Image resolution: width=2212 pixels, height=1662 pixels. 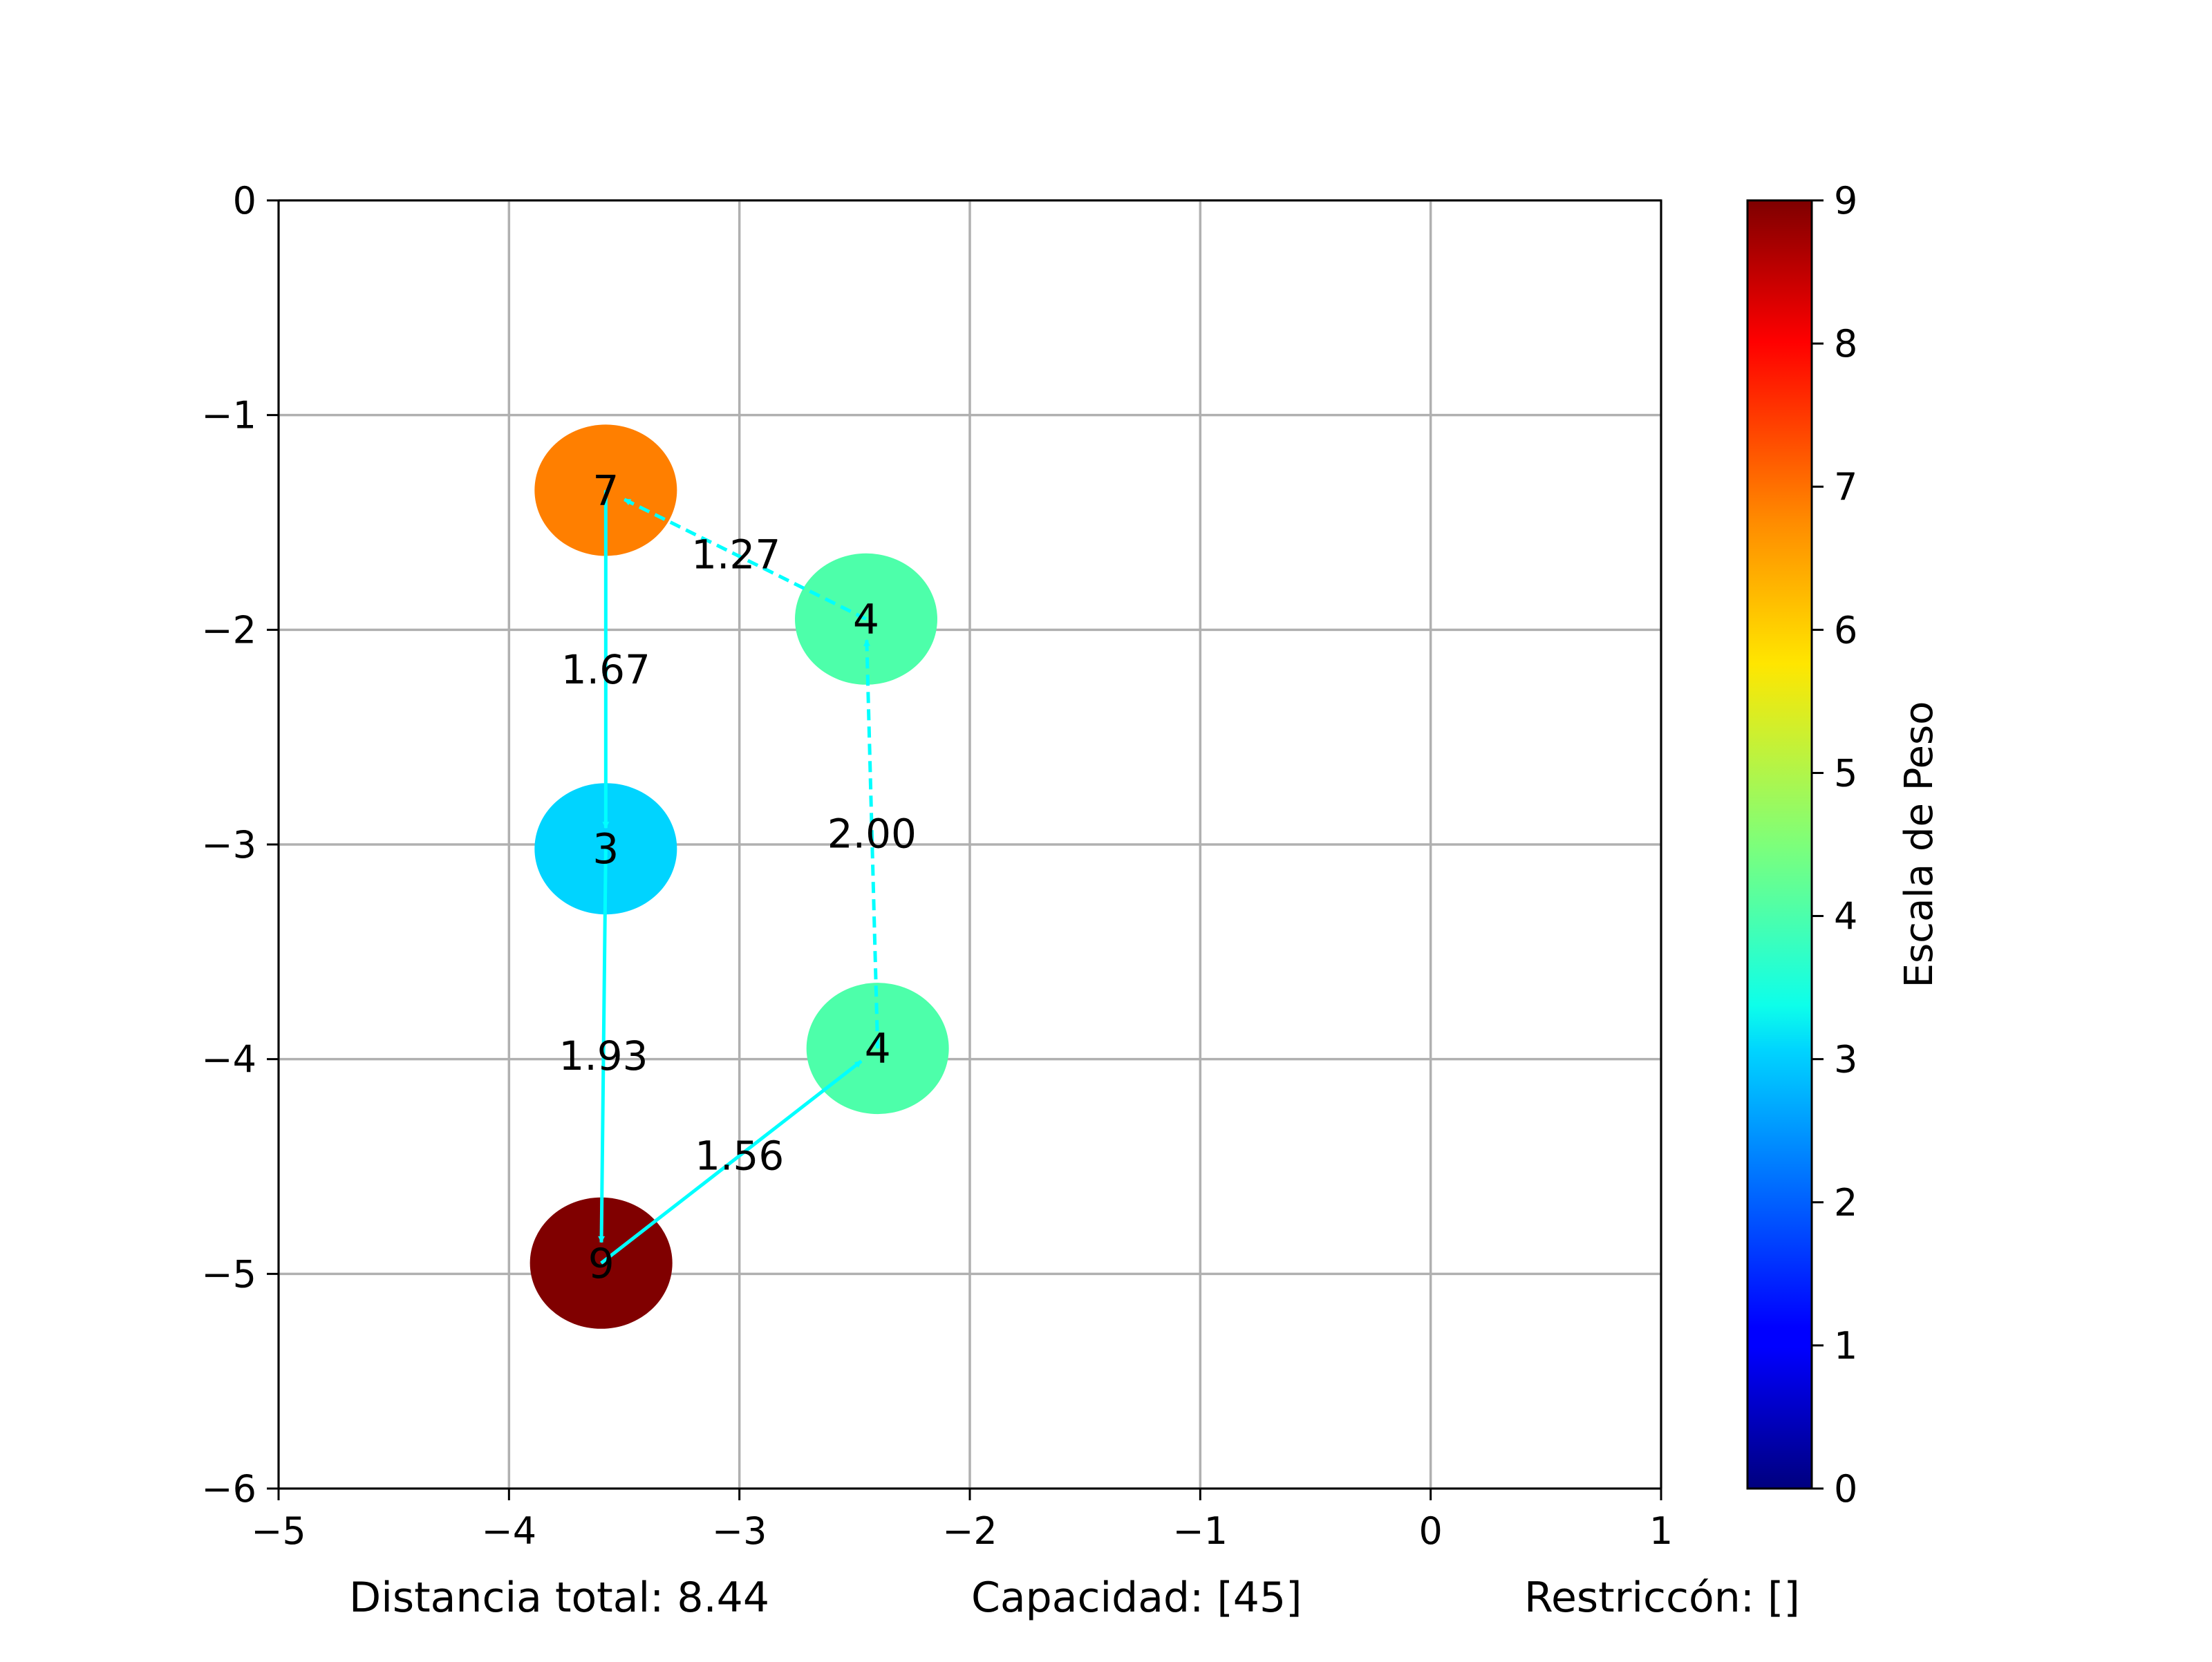 I want to click on y-tick-label: −6, so click(x=228, y=1489).